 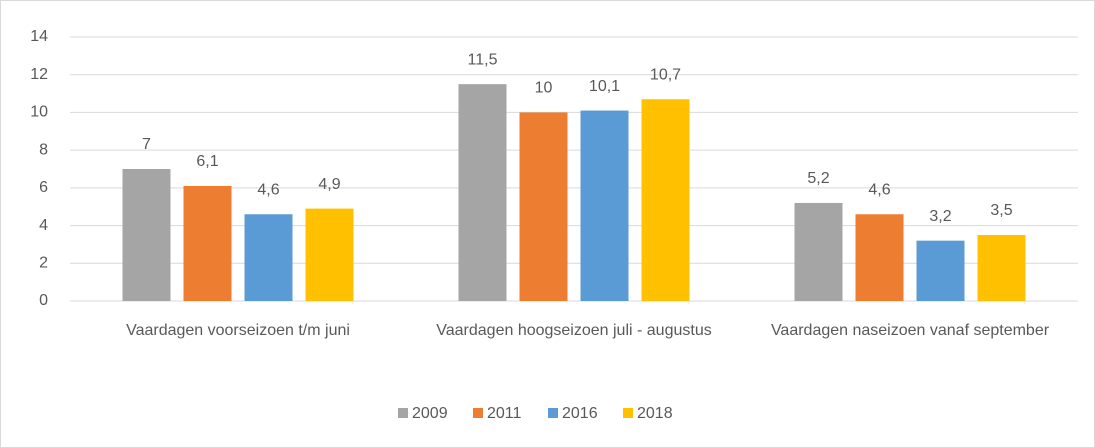 I want to click on data-label: 11,5, so click(x=483, y=59).